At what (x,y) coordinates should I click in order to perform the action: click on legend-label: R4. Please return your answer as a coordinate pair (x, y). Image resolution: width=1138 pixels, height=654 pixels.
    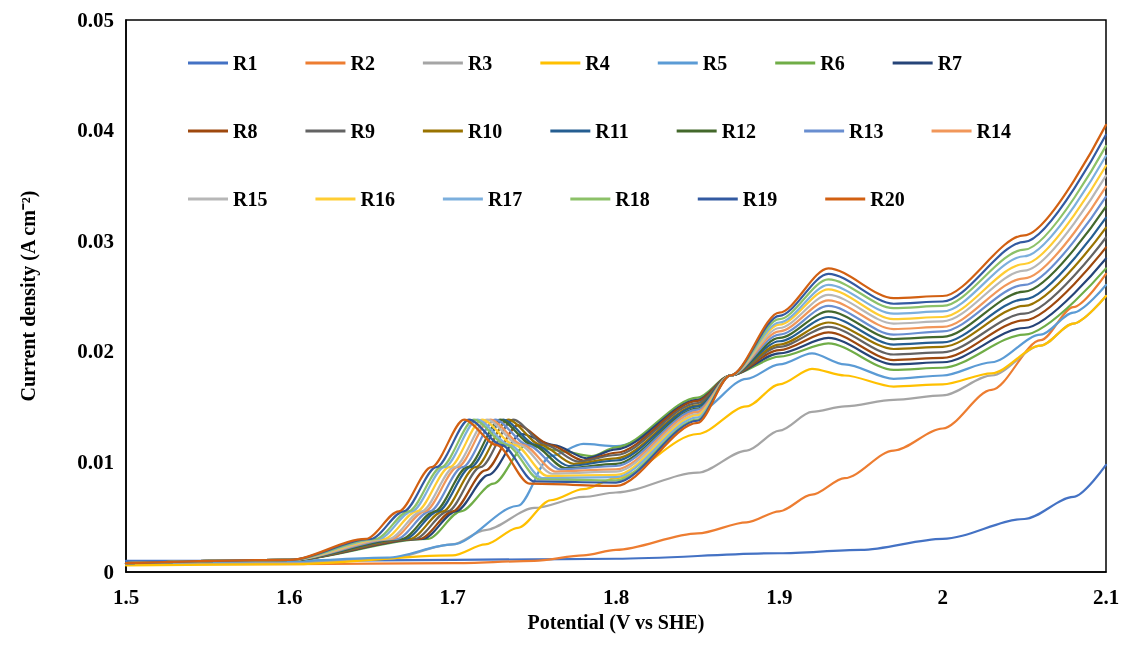
    Looking at the image, I should click on (597, 63).